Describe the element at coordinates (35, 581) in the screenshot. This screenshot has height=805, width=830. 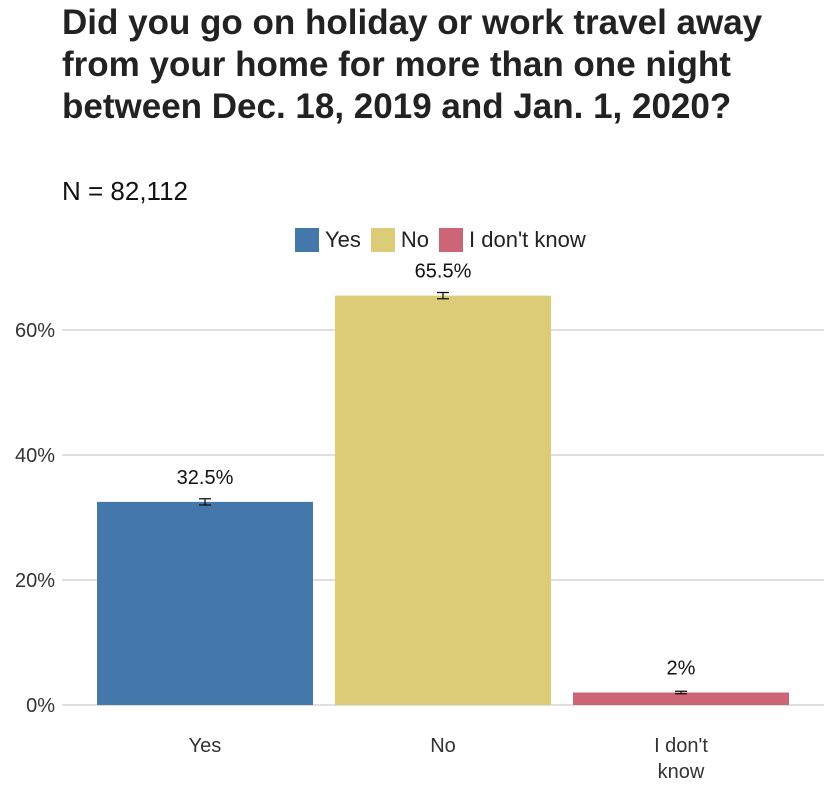
I see `y-tick-label-20: 20%` at that location.